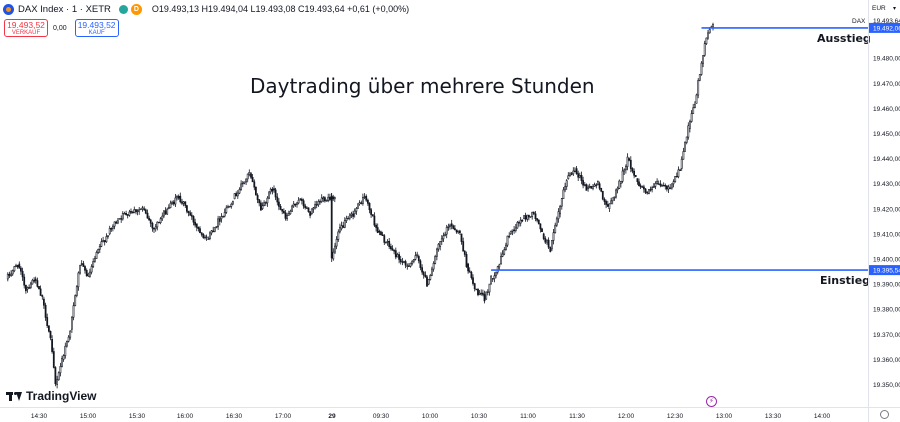 This screenshot has height=422, width=900. I want to click on buy-button: 19.493,52 KAUF, so click(96, 28).